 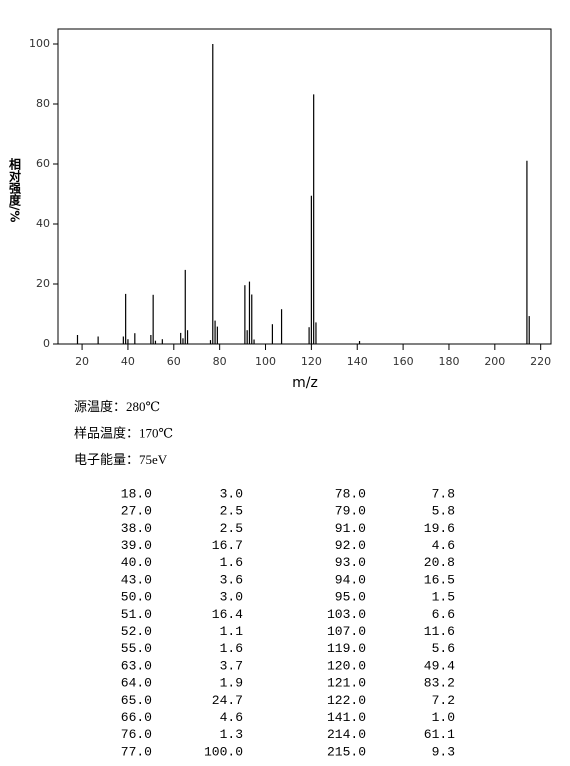 What do you see at coordinates (448, 361) in the screenshot?
I see `x-tick-label: 180` at bounding box center [448, 361].